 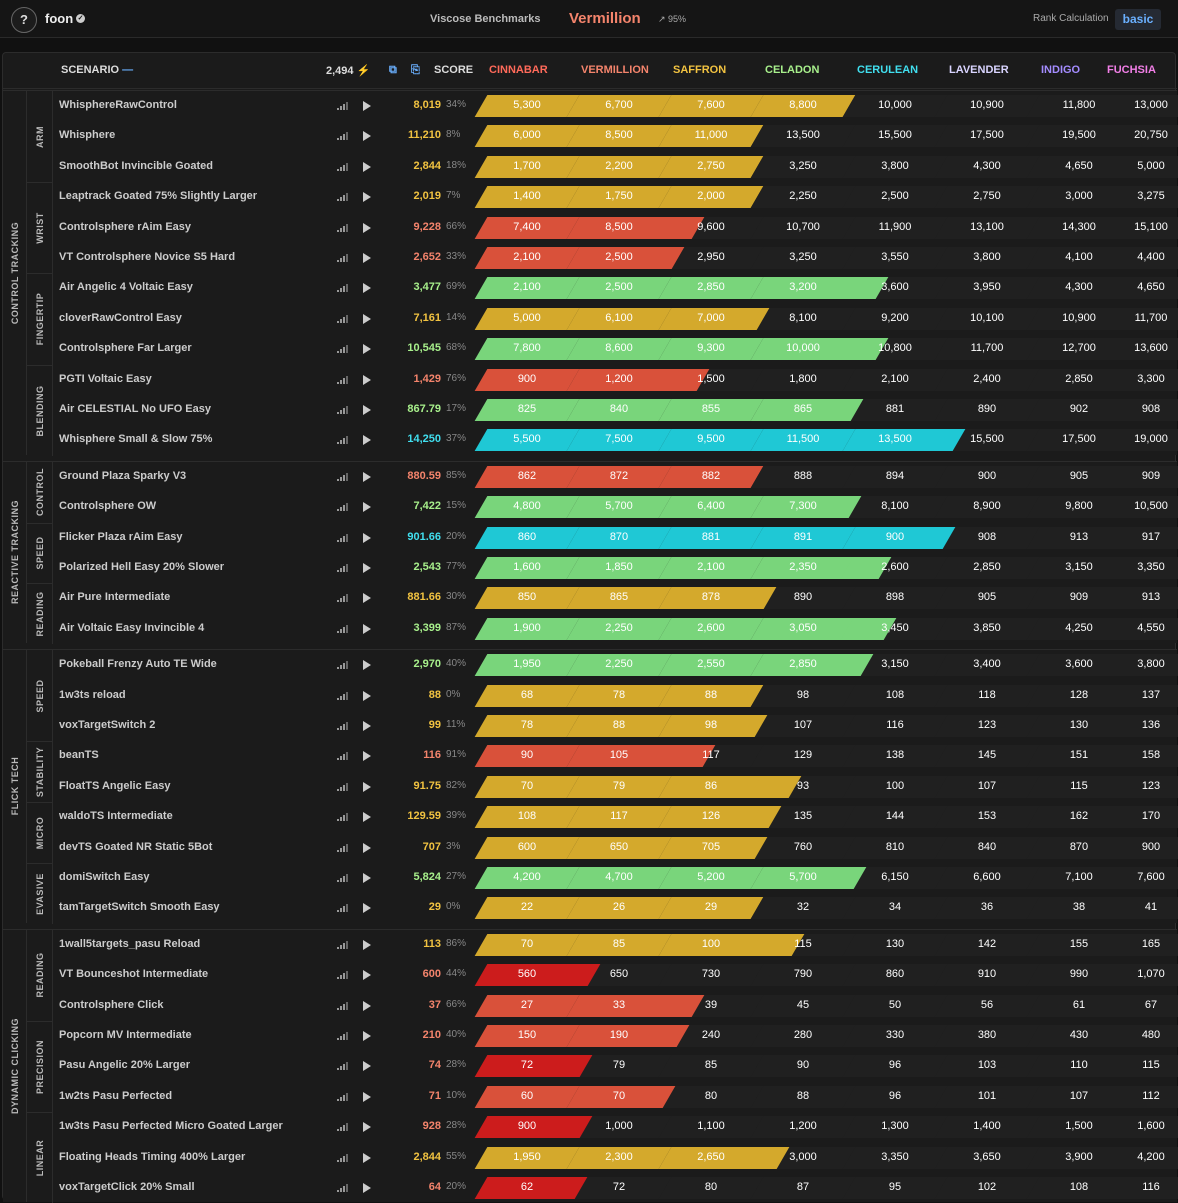 What do you see at coordinates (87, 135) in the screenshot?
I see `scenario-name: Whisphere` at bounding box center [87, 135].